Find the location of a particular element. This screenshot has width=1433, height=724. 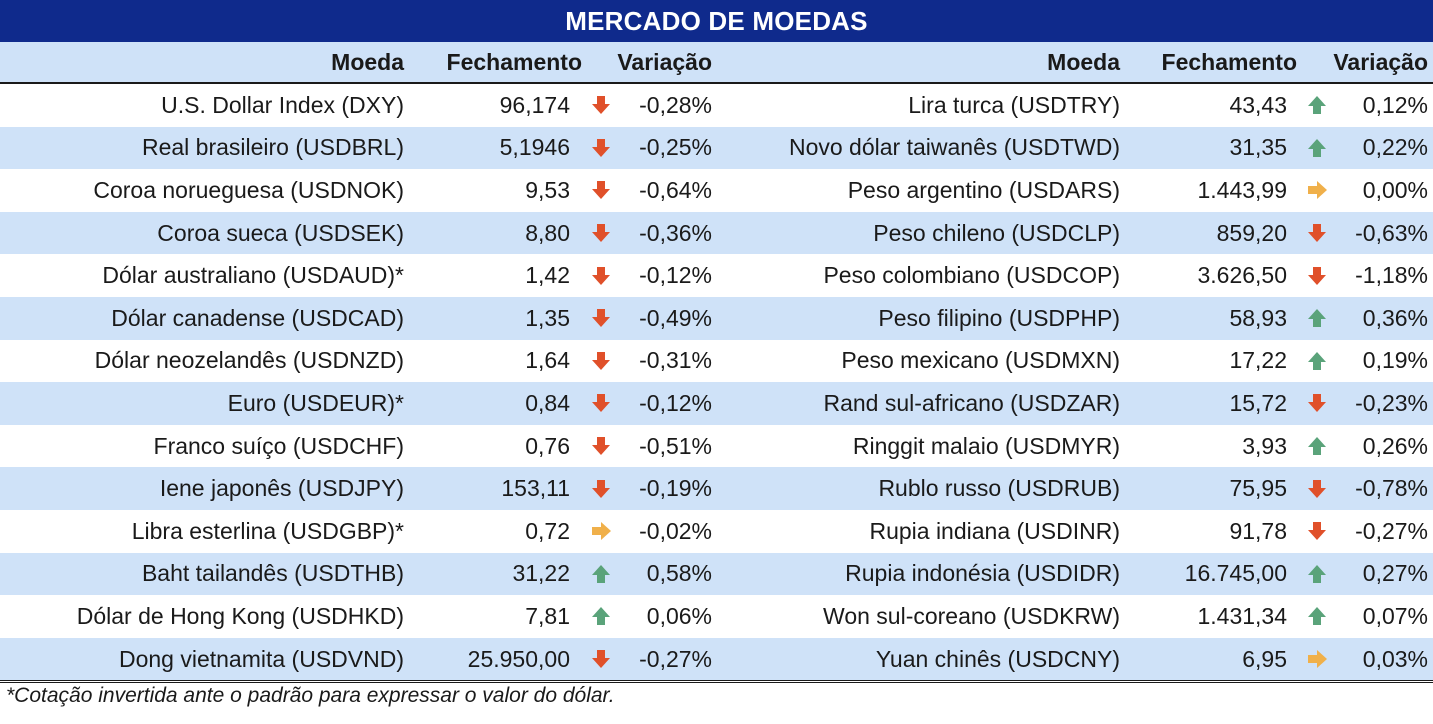

currency-name: Libra esterlina (USDGBP)* is located at coordinates (267, 530).